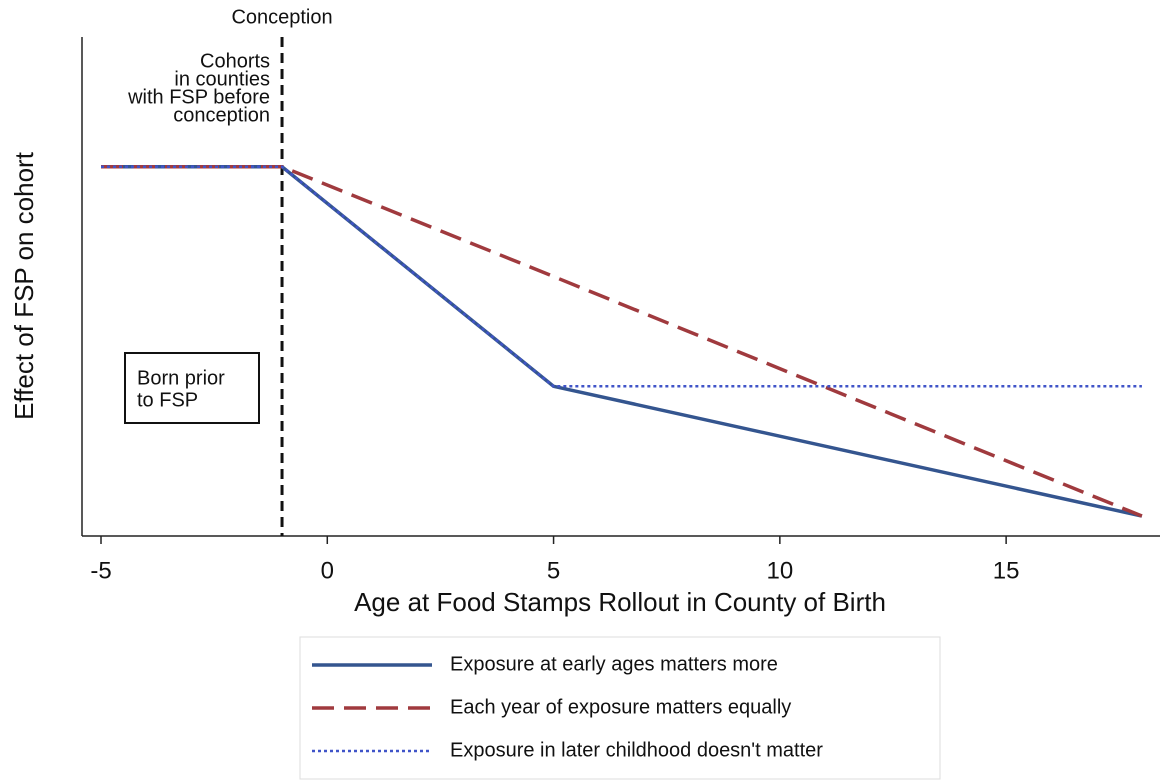 Image resolution: width=1160 pixels, height=781 pixels. Describe the element at coordinates (1006, 570) in the screenshot. I see `x-tick-label: 15` at that location.